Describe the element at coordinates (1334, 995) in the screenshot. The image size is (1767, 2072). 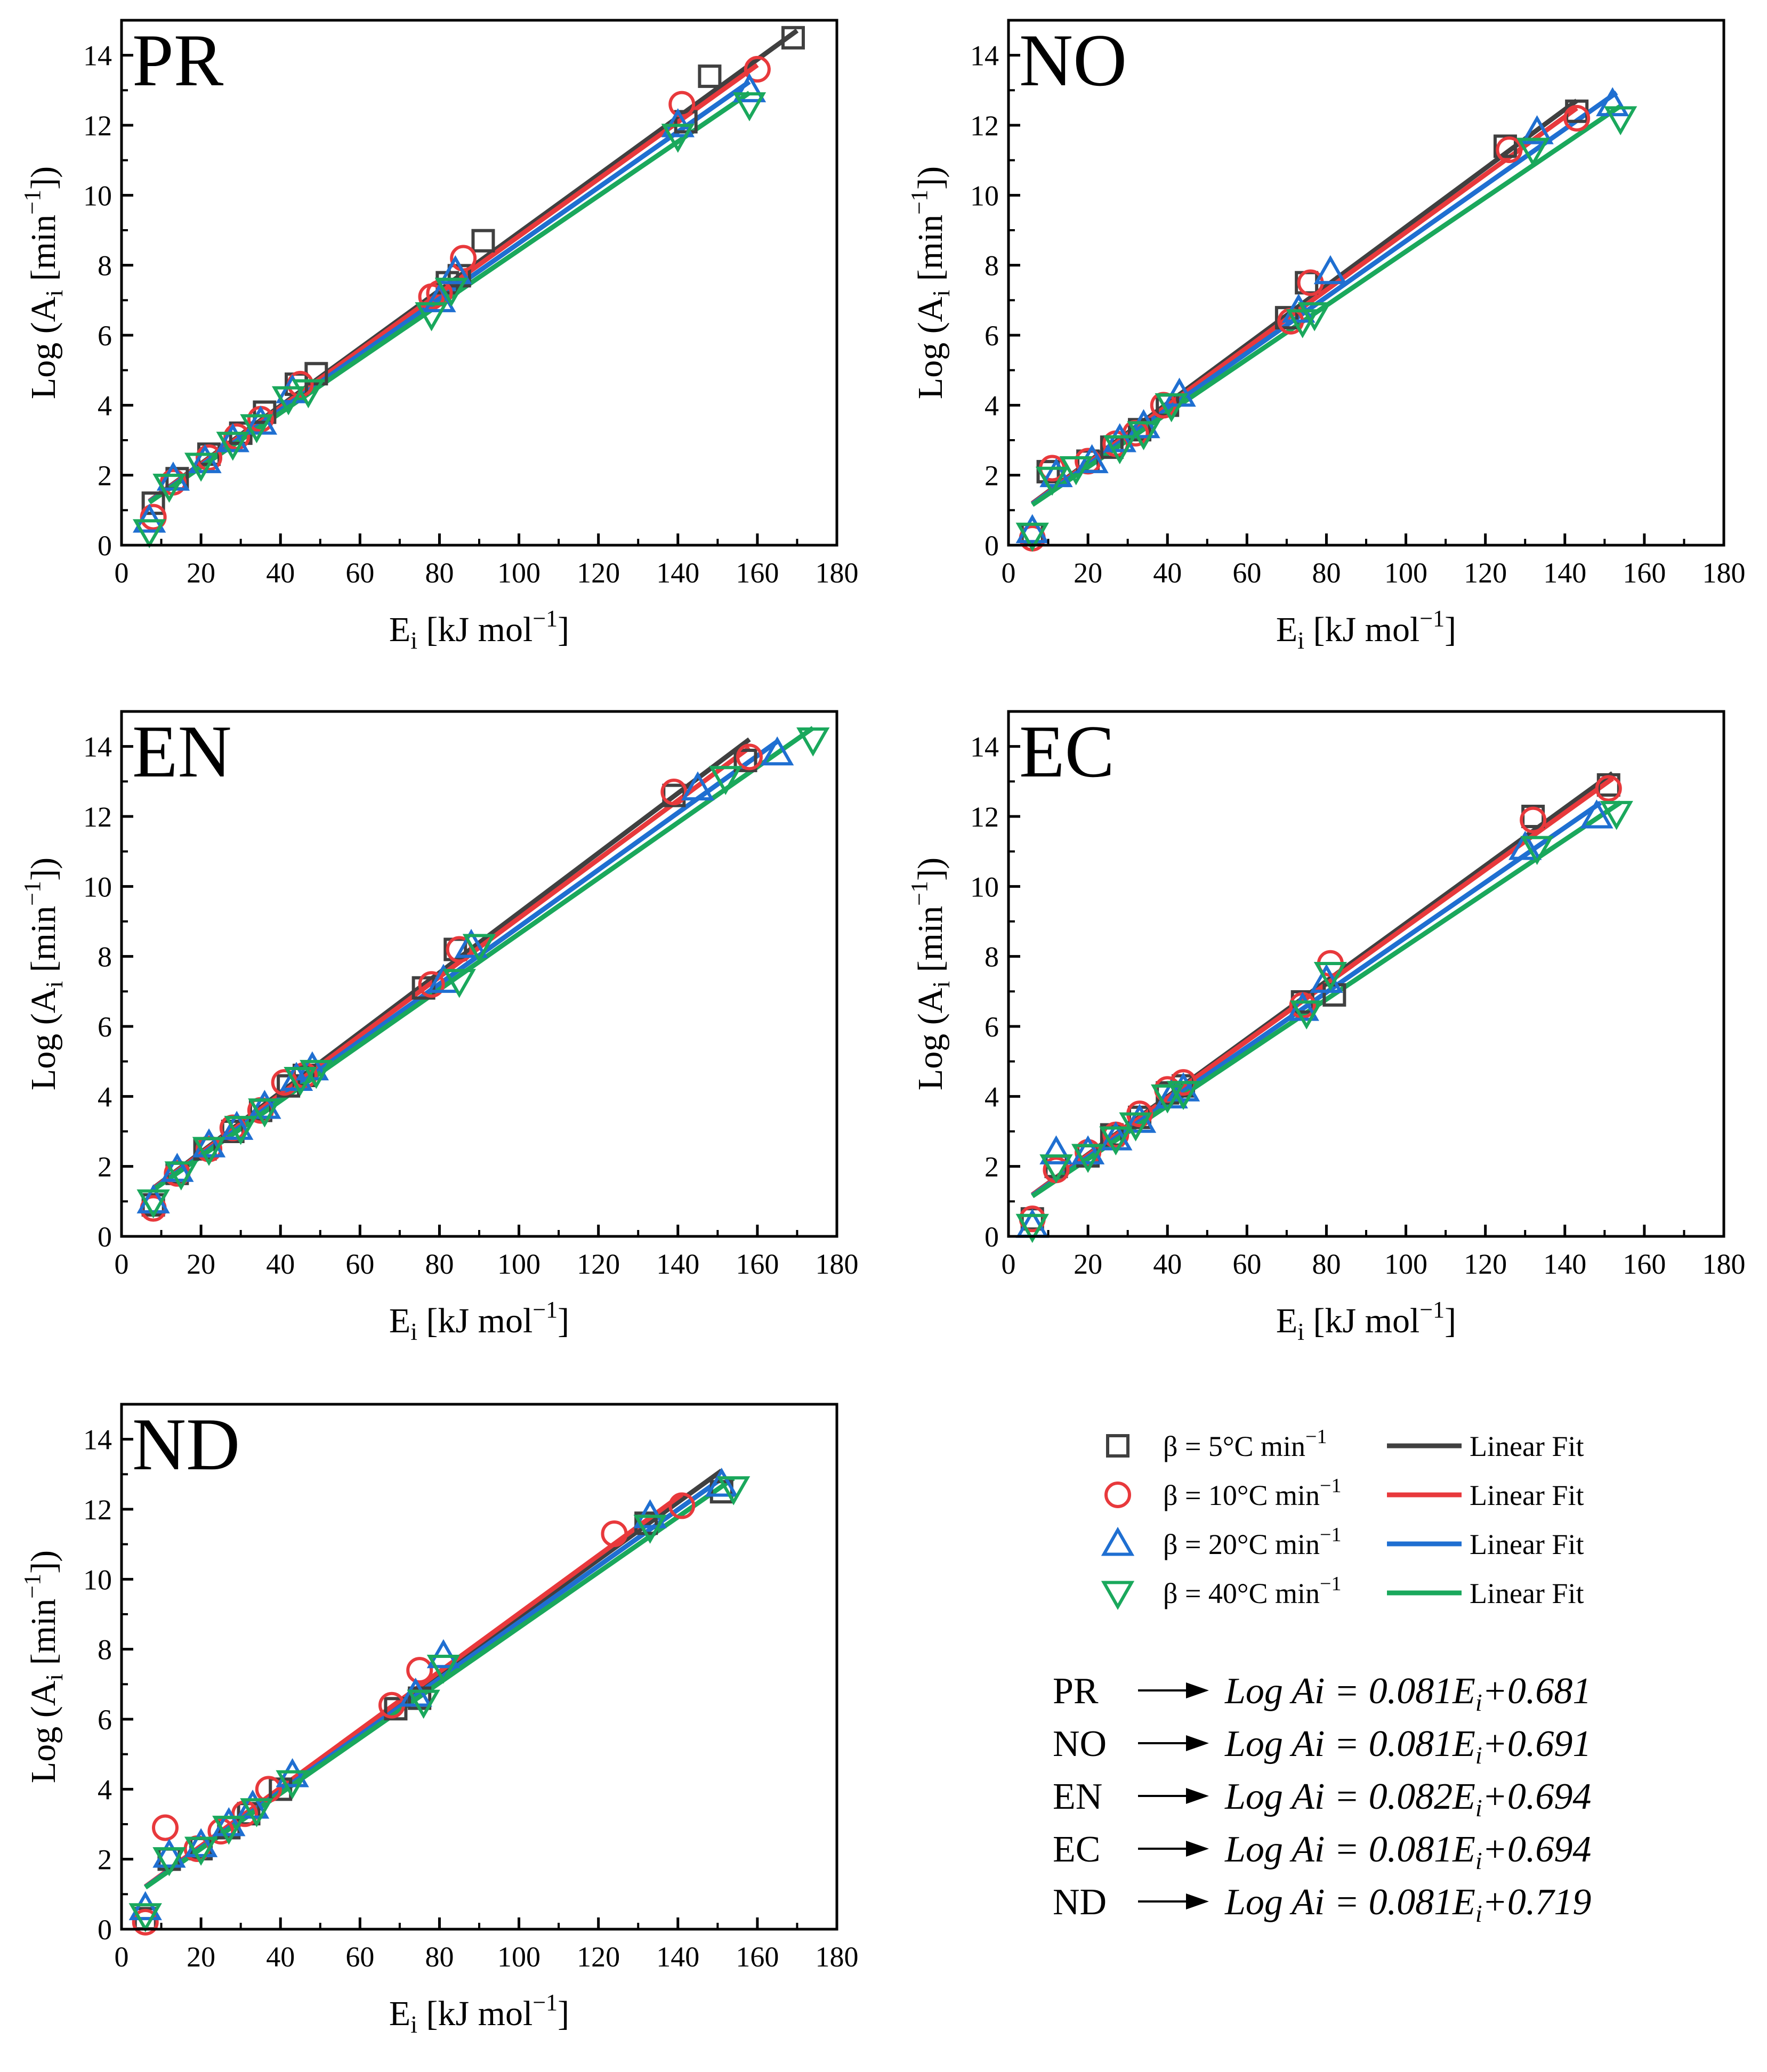
I see `point-ec-s0` at that location.